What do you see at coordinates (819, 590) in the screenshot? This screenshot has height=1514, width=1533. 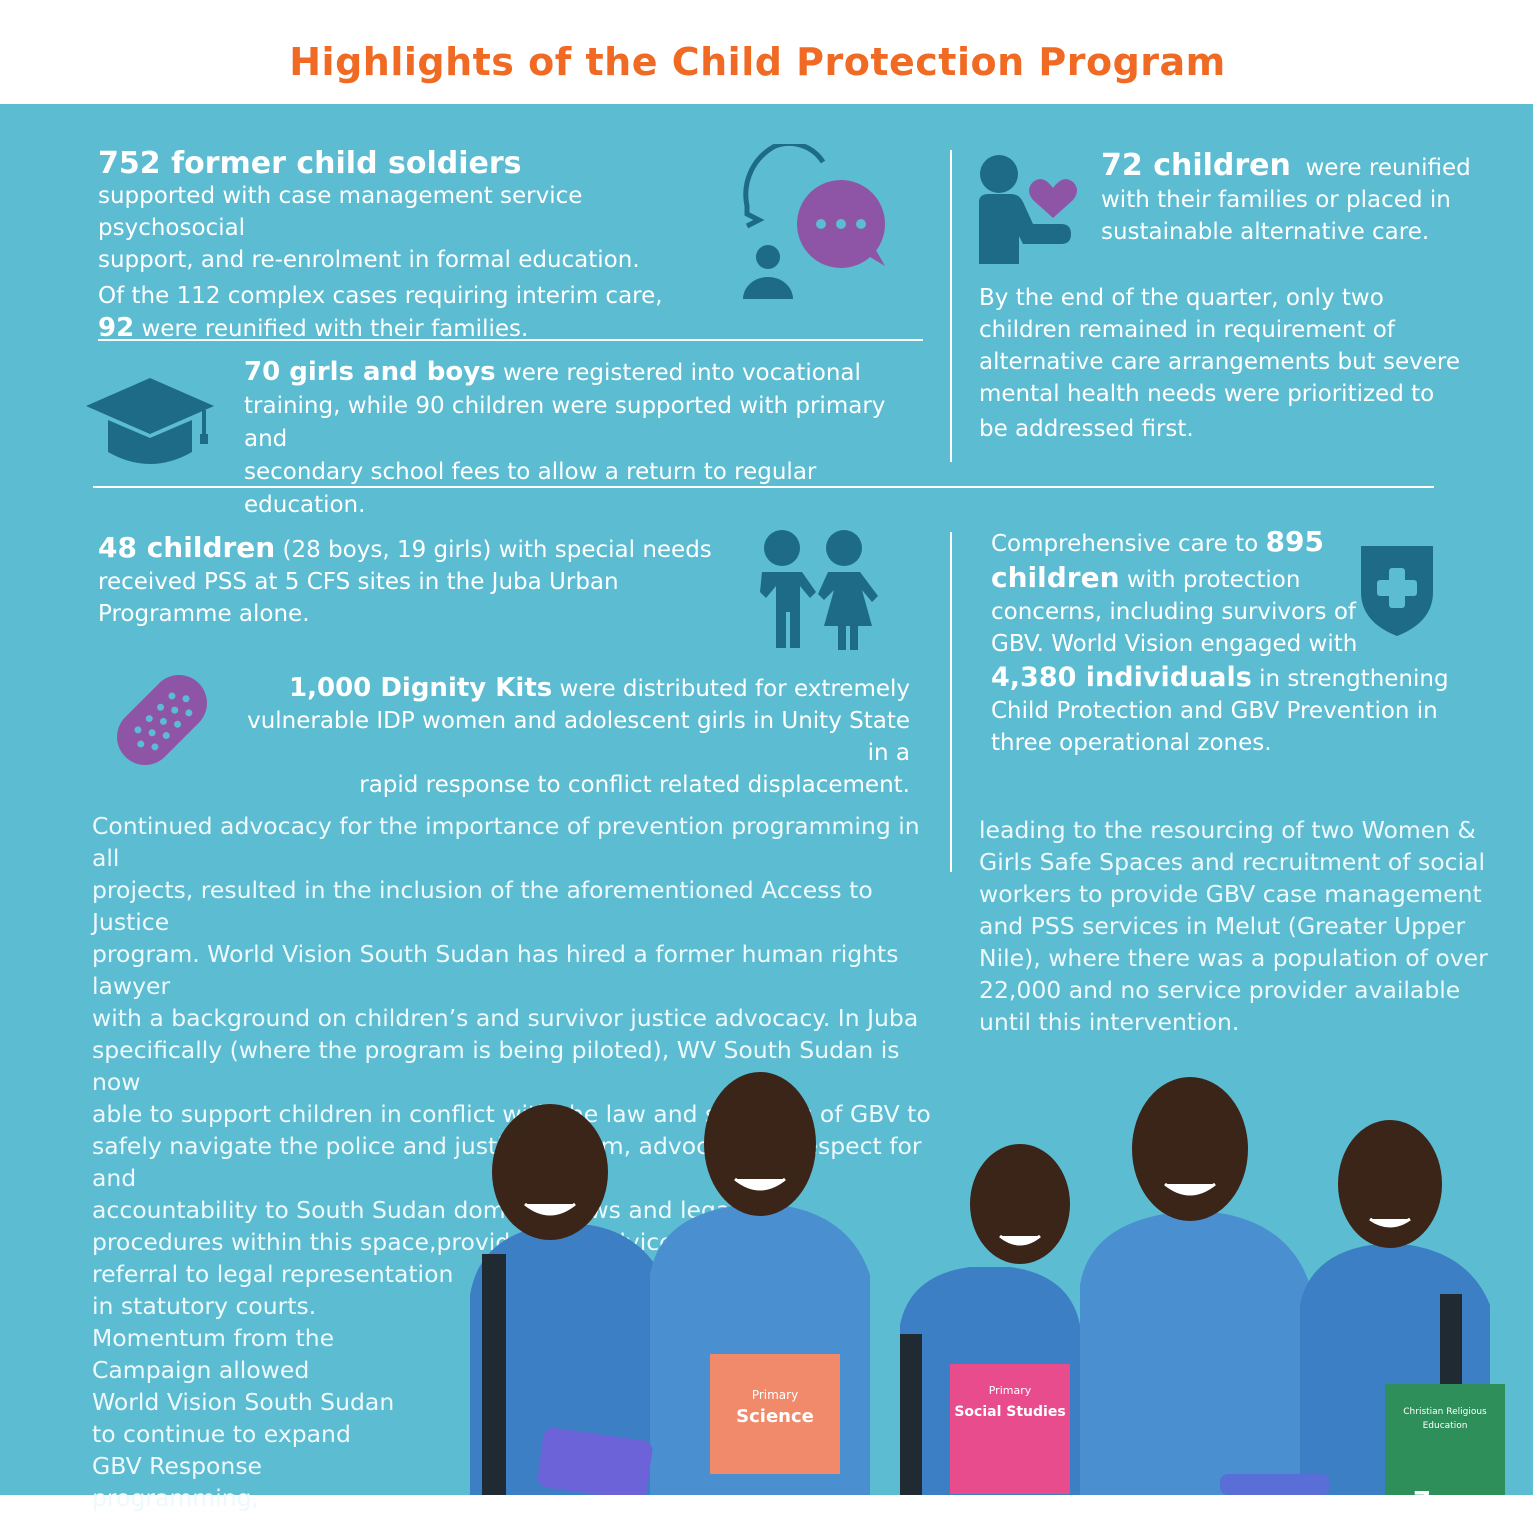 I see `children-icon` at bounding box center [819, 590].